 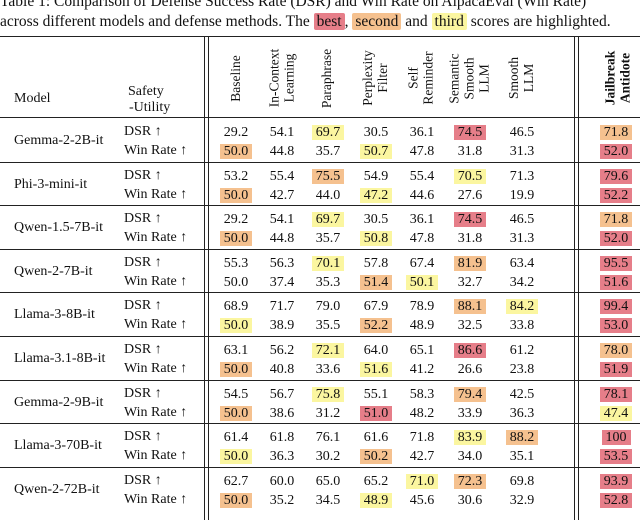 What do you see at coordinates (470, 351) in the screenshot?
I see `dsr-value-cell: 86.6` at bounding box center [470, 351].